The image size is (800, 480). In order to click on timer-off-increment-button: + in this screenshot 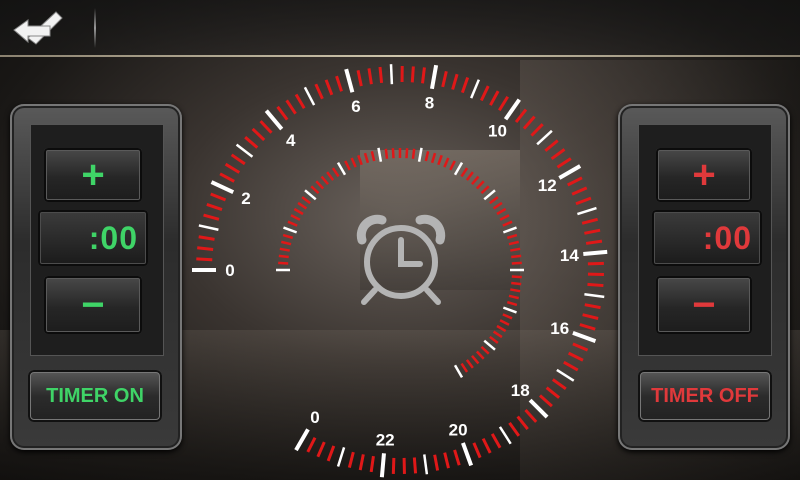, I will do `click(704, 175)`.